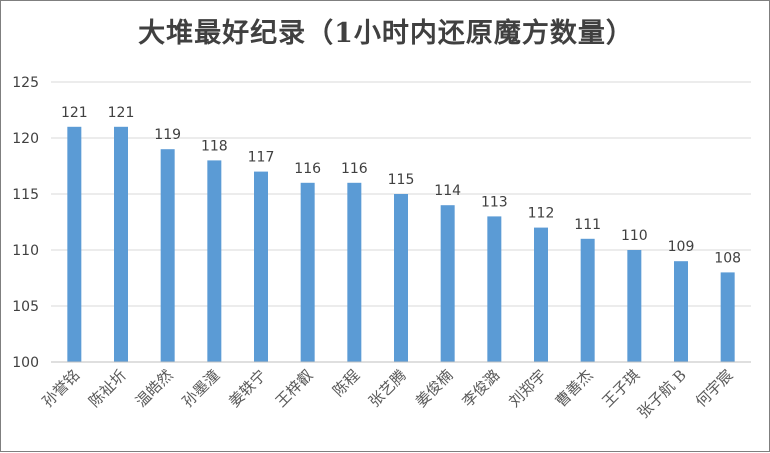  Describe the element at coordinates (294, 388) in the screenshot. I see `category-label: 王梓叡` at that location.